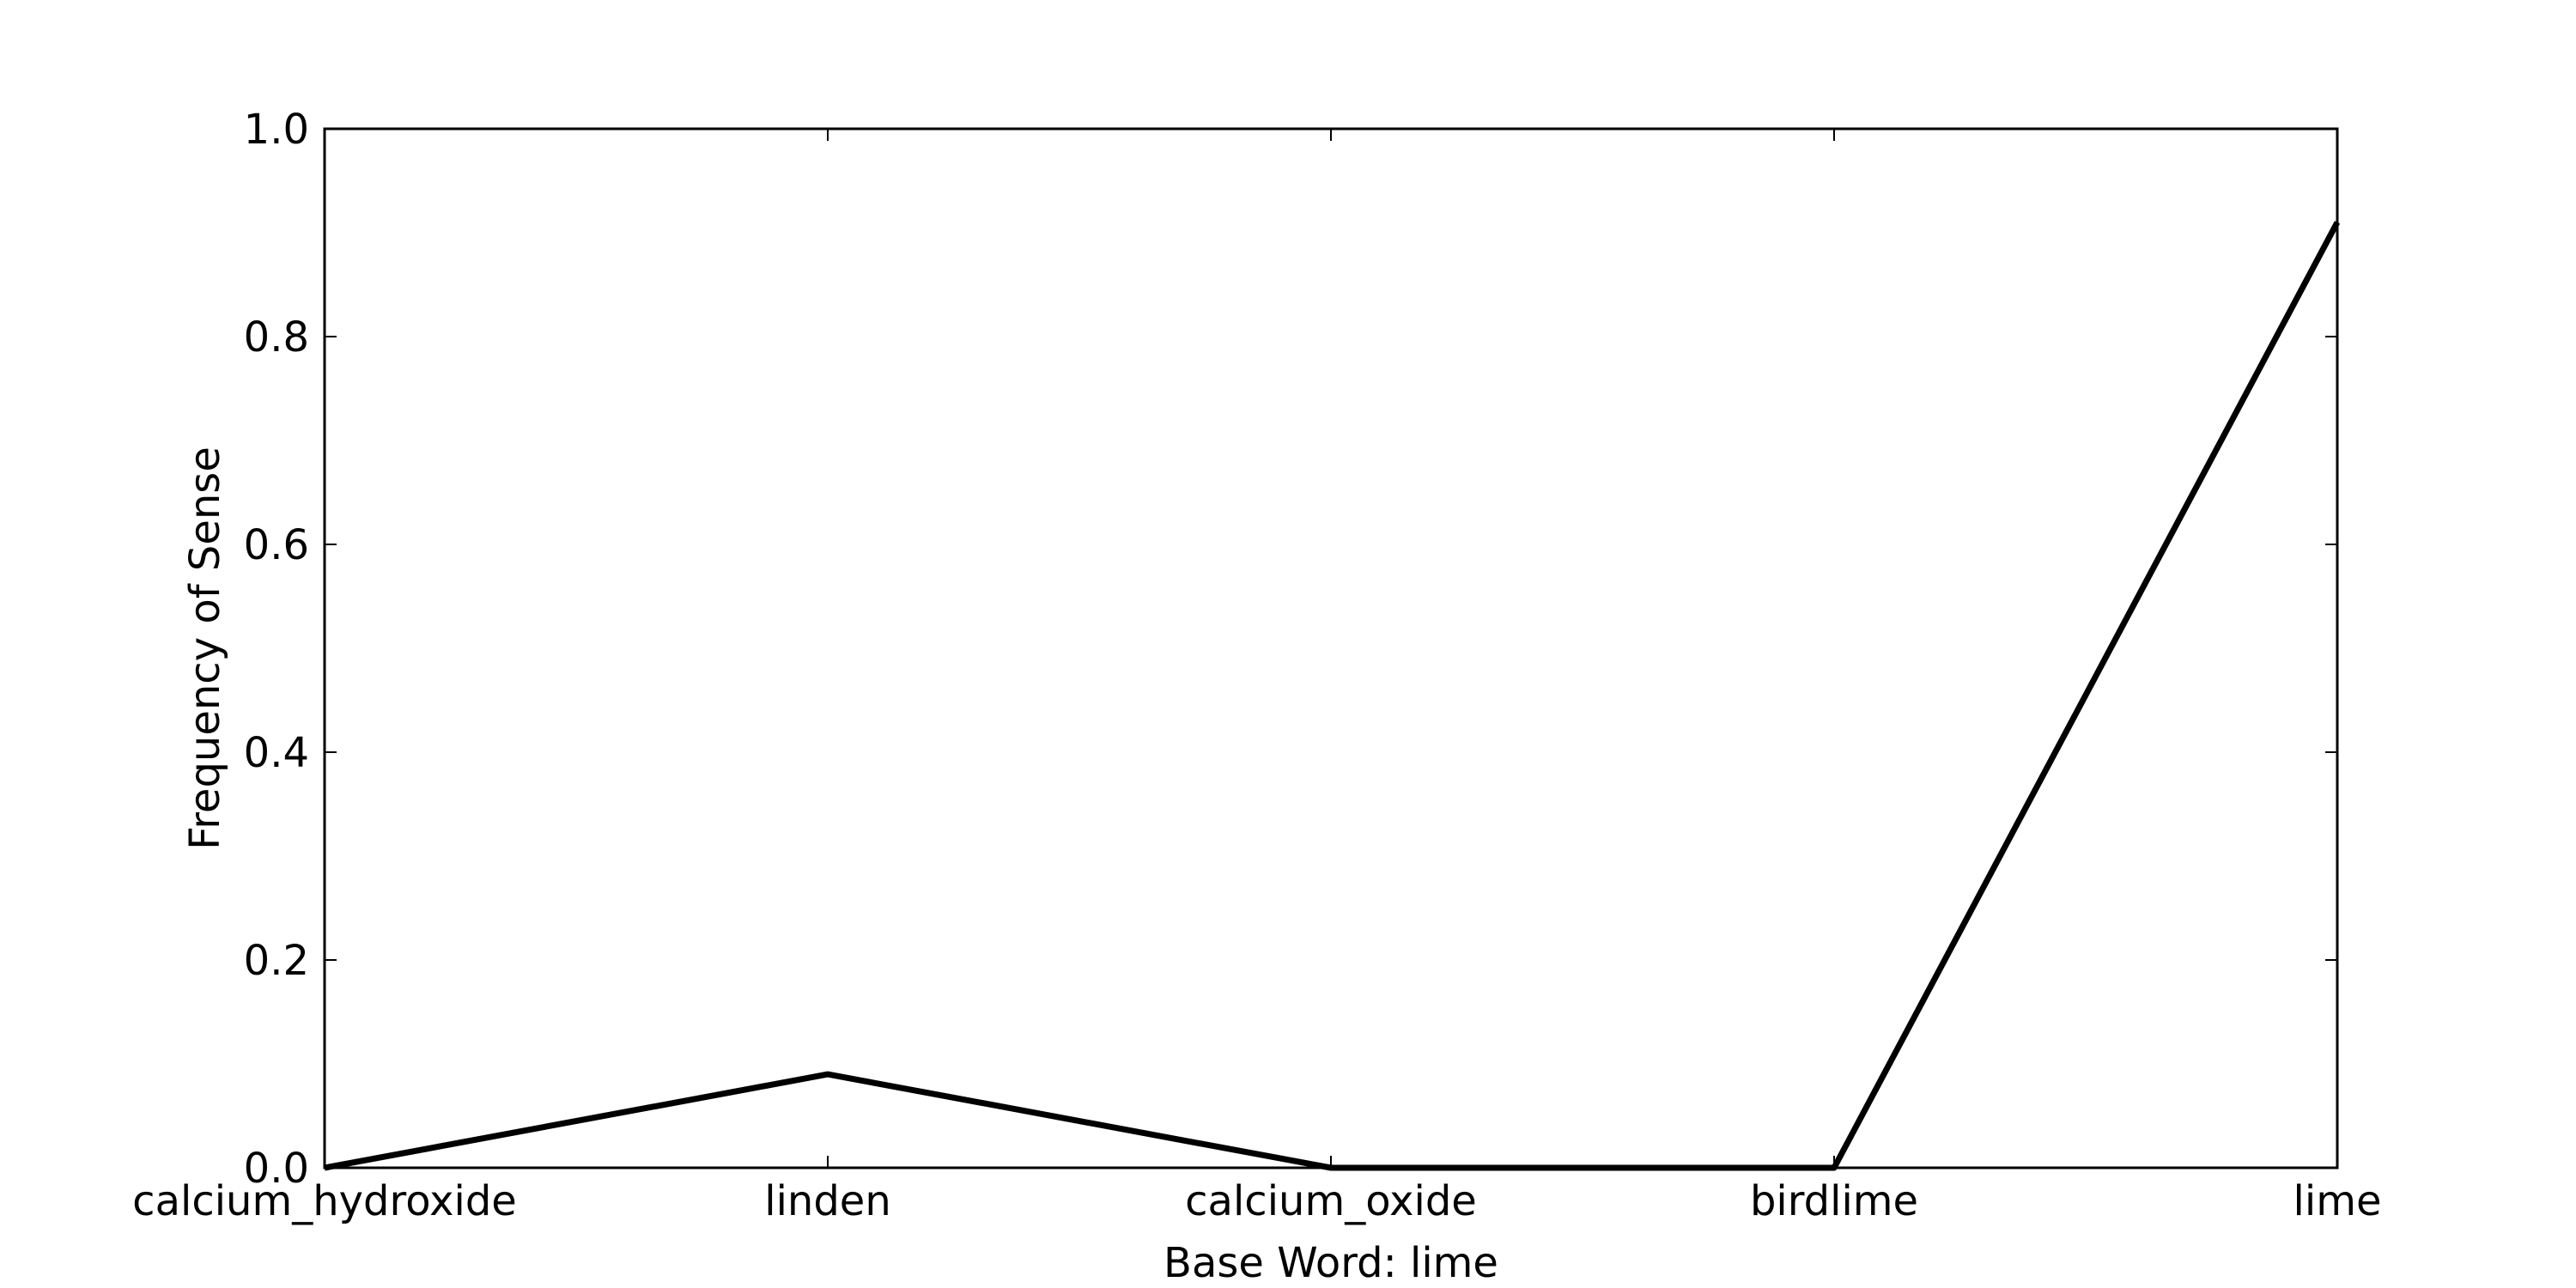 Image resolution: width=2576 pixels, height=1288 pixels. Describe the element at coordinates (828, 1201) in the screenshot. I see `x-tick-label: linden` at that location.